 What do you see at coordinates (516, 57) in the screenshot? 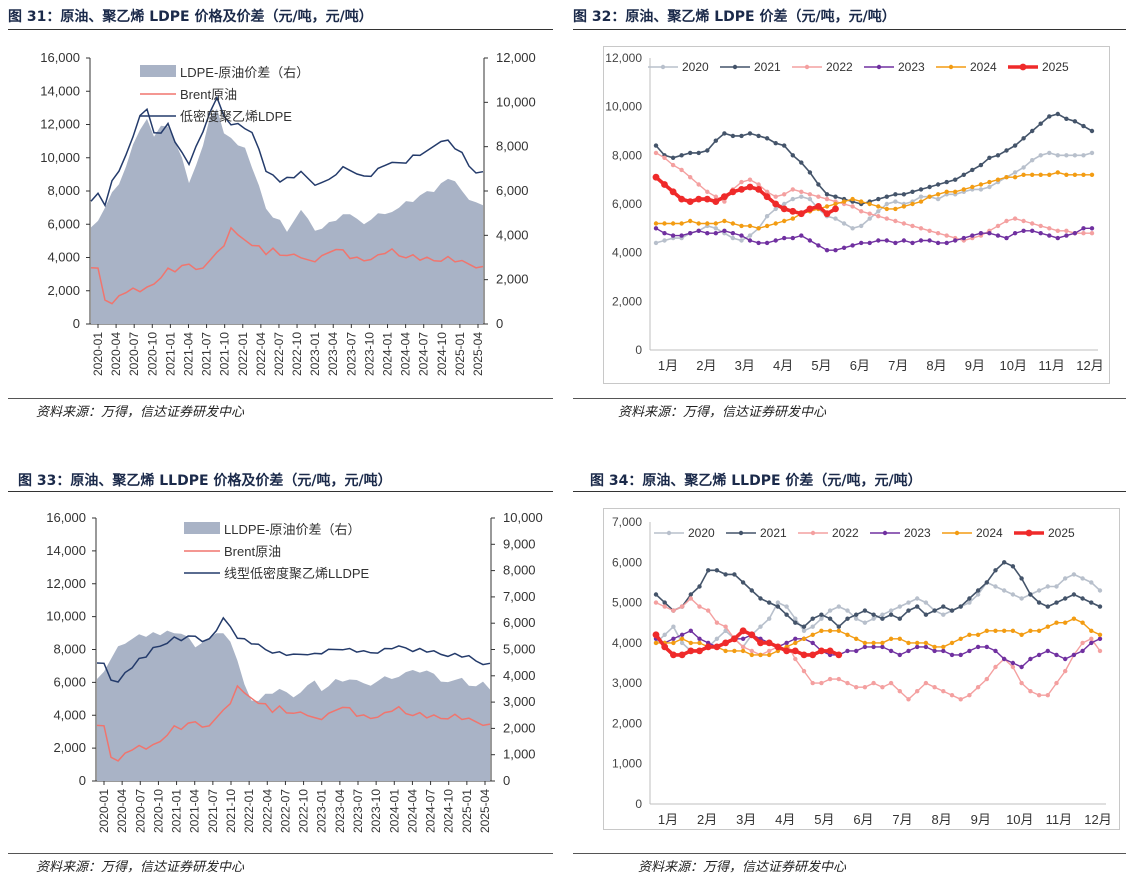
I see `right-tick-label: 12,000` at bounding box center [516, 57].